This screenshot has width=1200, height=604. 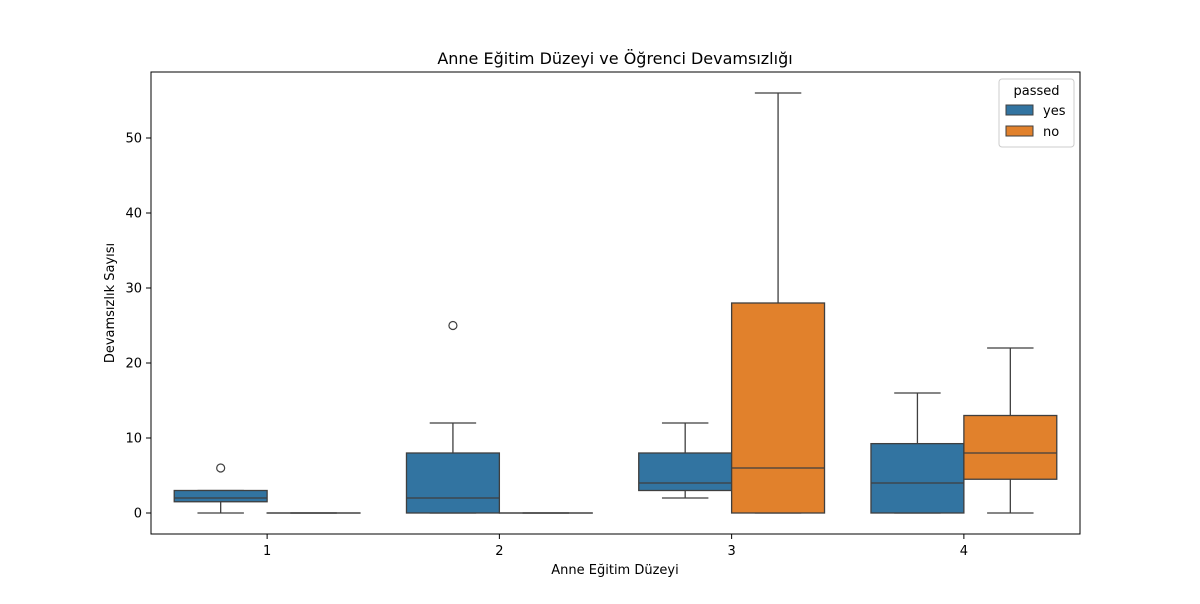 I want to click on x-tick-label: 2, so click(x=499, y=551).